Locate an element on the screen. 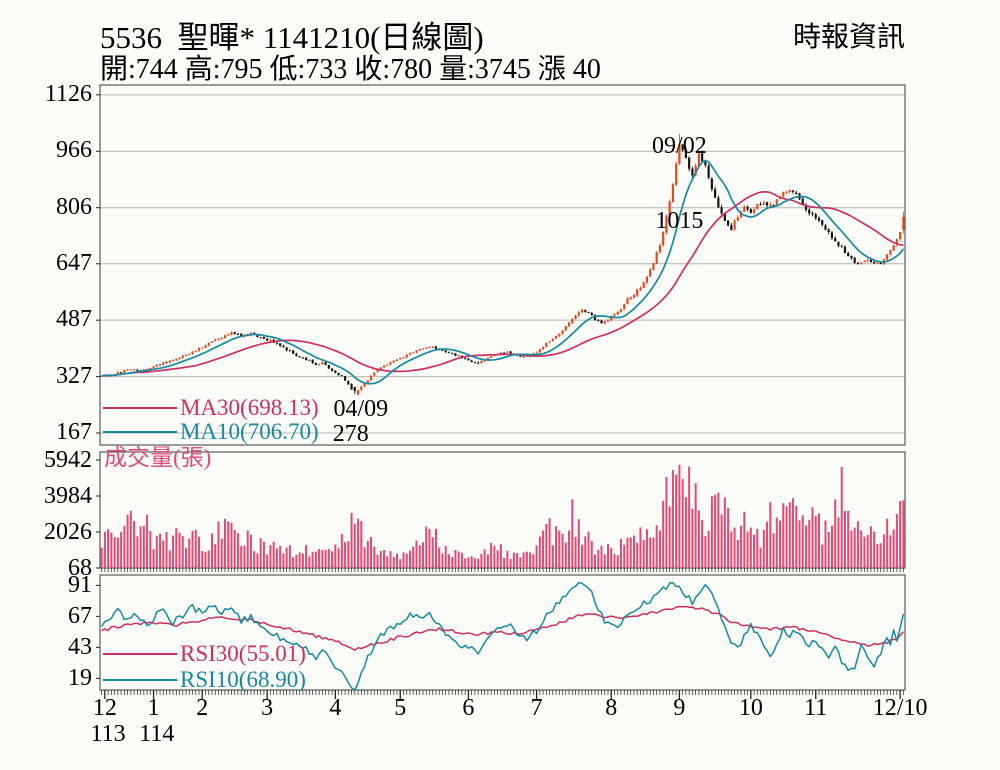  month-tick-label: 9 is located at coordinates (679, 708).